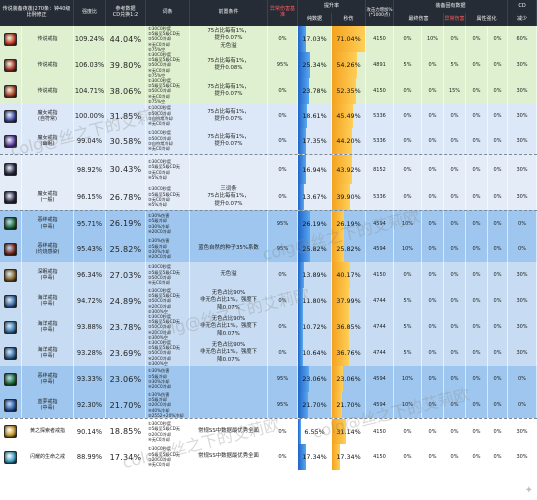 Image resolution: width=537 pixels, height=500 pixels. I want to click on ring-name: 传说戒指, so click(48, 39).